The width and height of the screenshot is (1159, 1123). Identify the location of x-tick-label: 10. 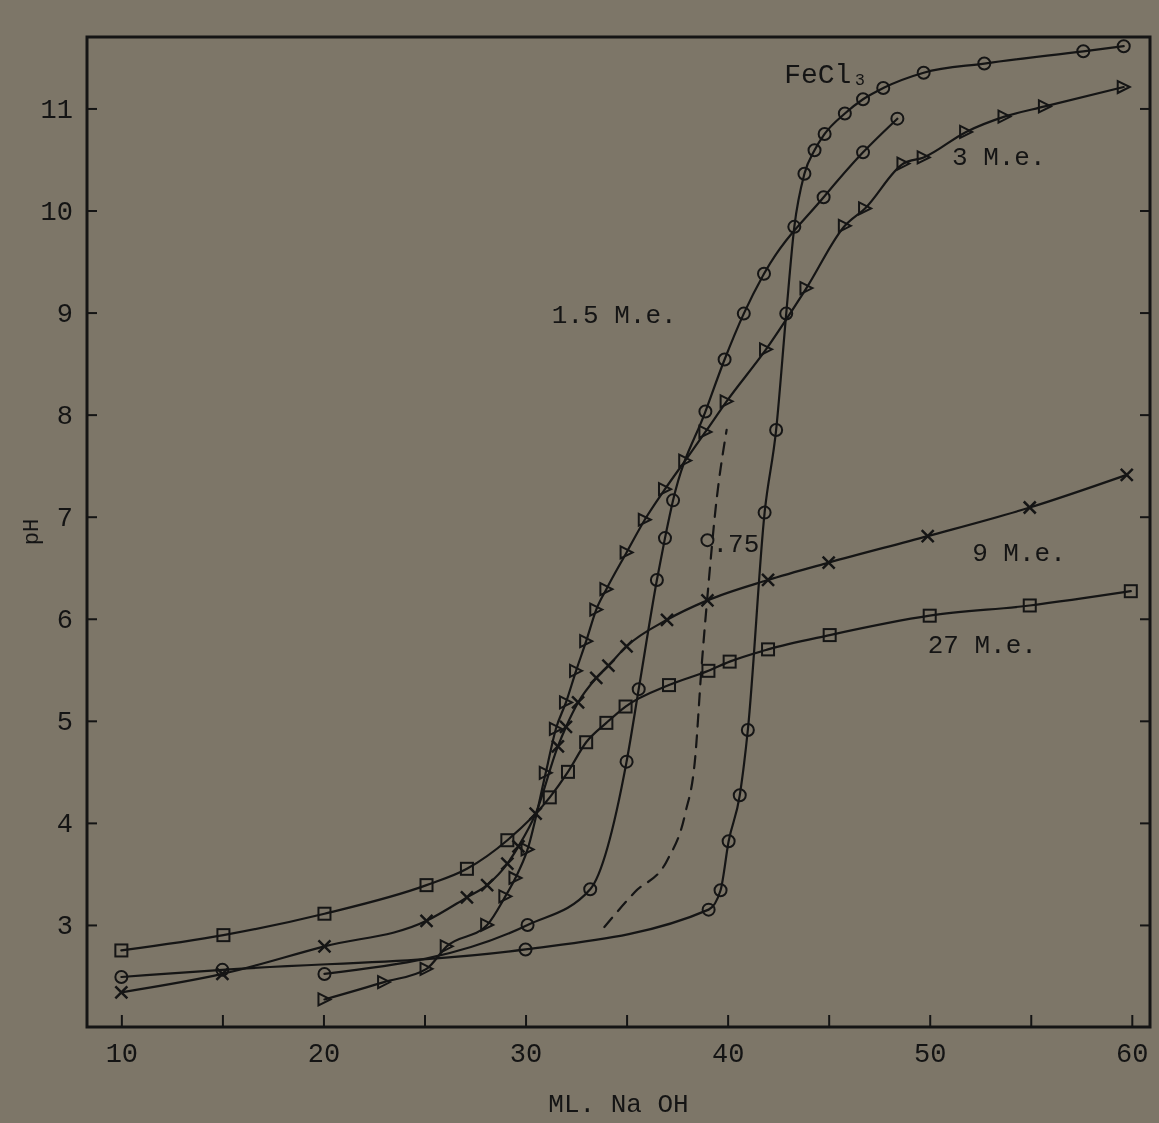
(122, 1055).